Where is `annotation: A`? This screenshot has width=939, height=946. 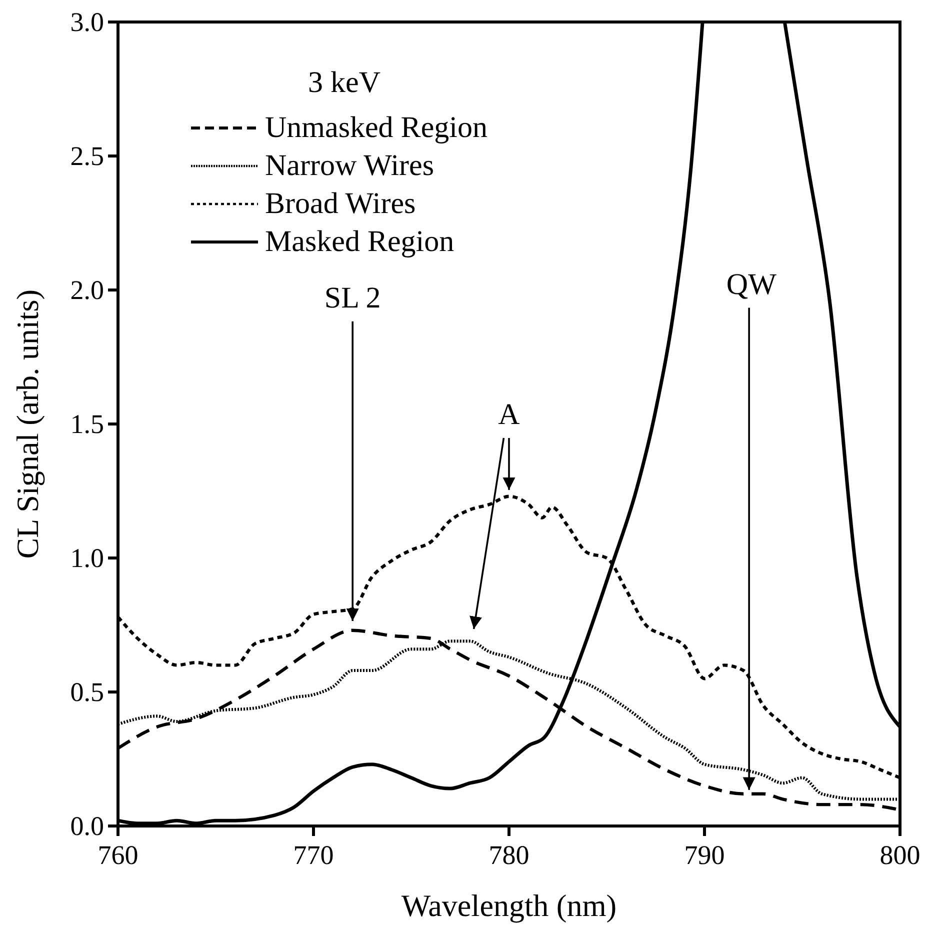
annotation: A is located at coordinates (509, 414).